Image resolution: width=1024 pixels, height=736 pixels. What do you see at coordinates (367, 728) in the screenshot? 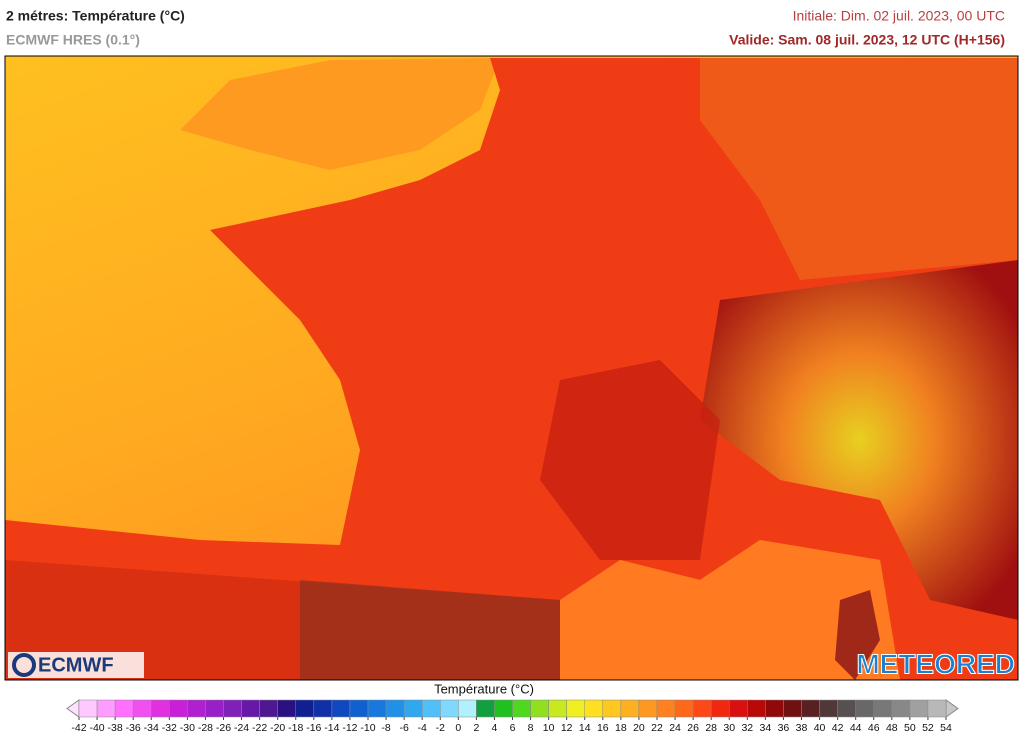
I see `tick-label: -10` at bounding box center [367, 728].